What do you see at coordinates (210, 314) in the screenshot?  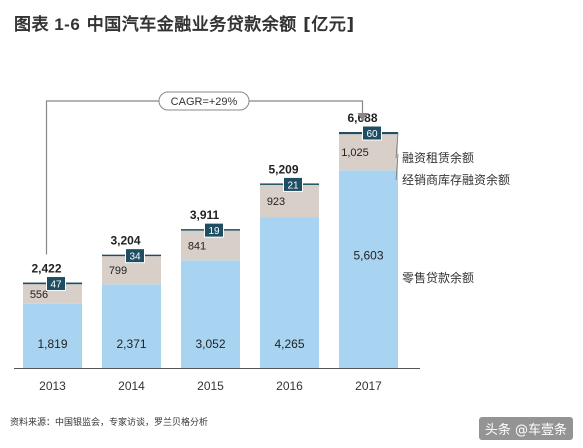 I see `bar-retail-2015` at bounding box center [210, 314].